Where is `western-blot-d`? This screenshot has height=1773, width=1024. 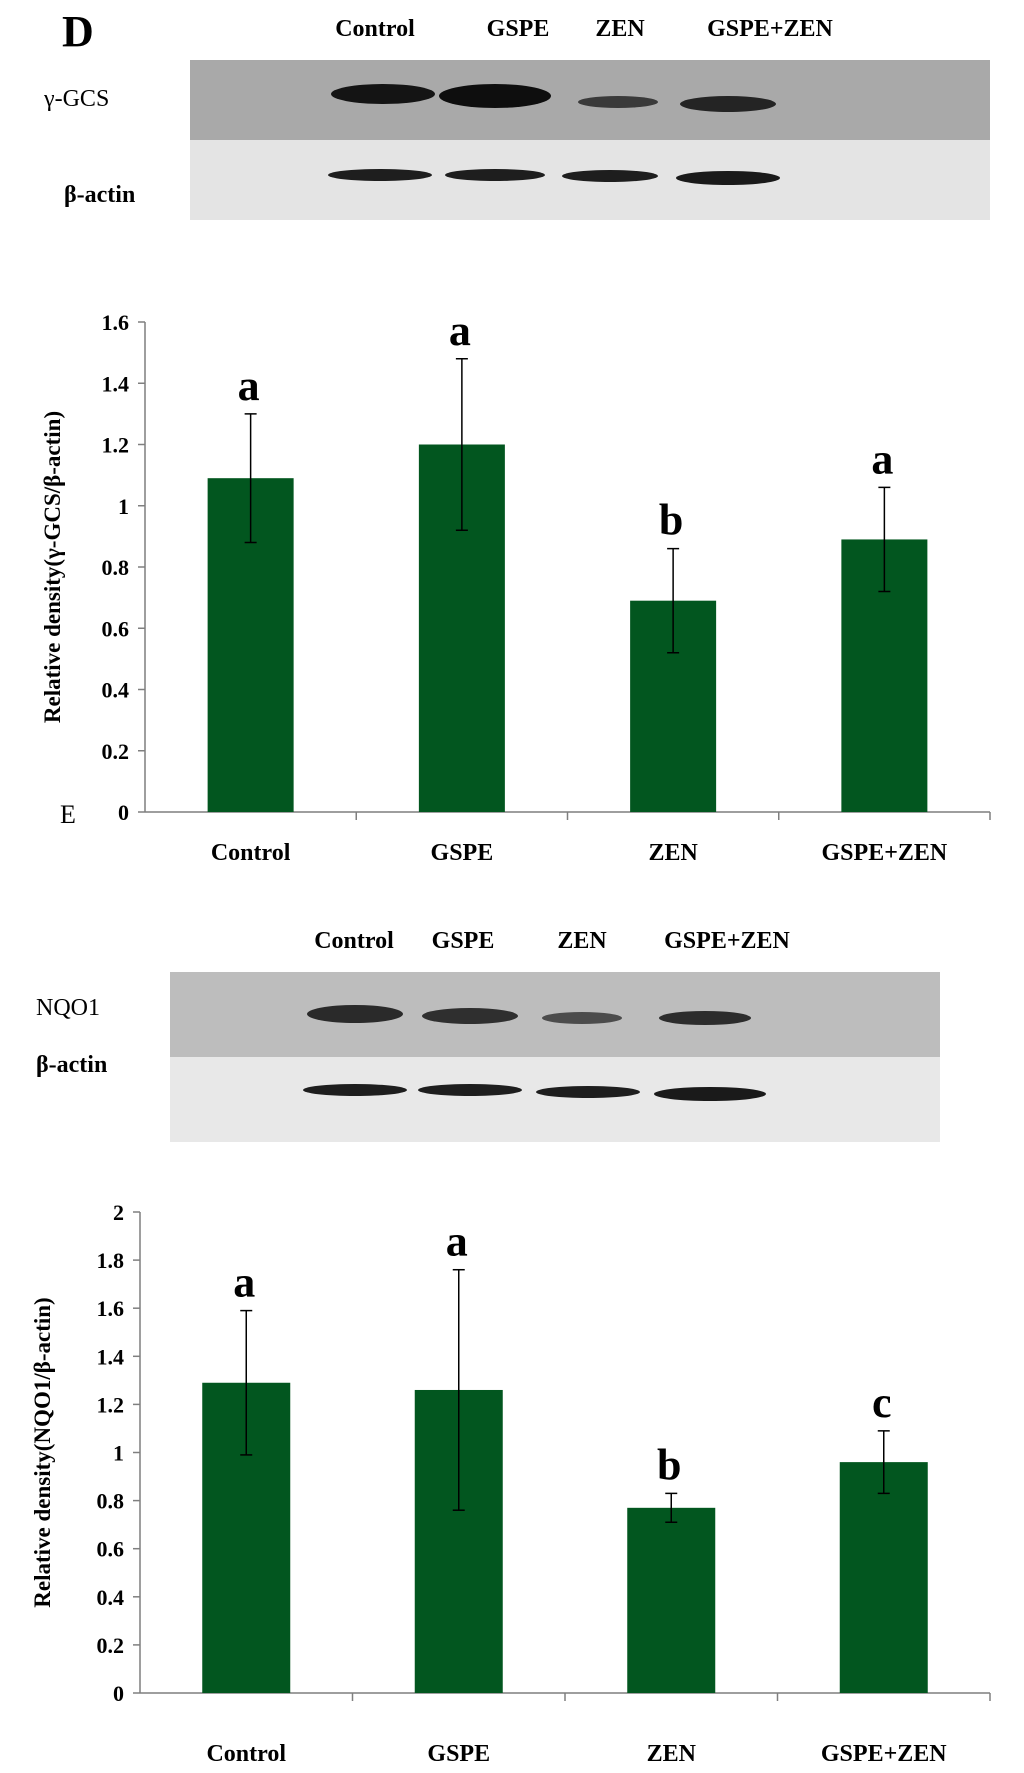
western-blot-d is located at coordinates (590, 140).